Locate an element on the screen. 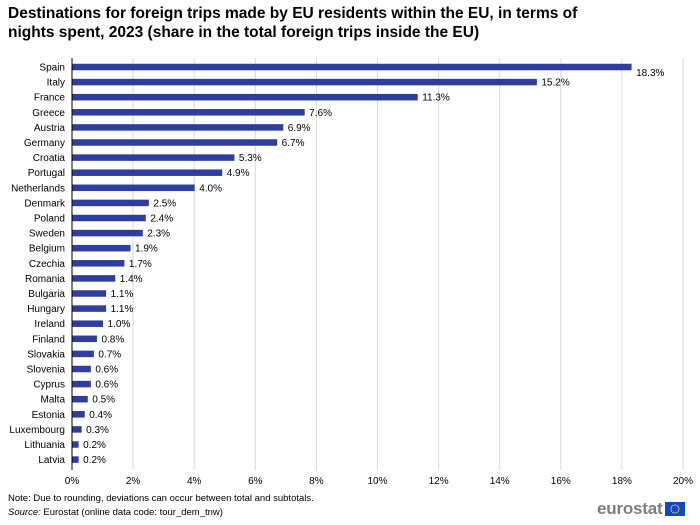  value-label: 18.3% is located at coordinates (650, 73).